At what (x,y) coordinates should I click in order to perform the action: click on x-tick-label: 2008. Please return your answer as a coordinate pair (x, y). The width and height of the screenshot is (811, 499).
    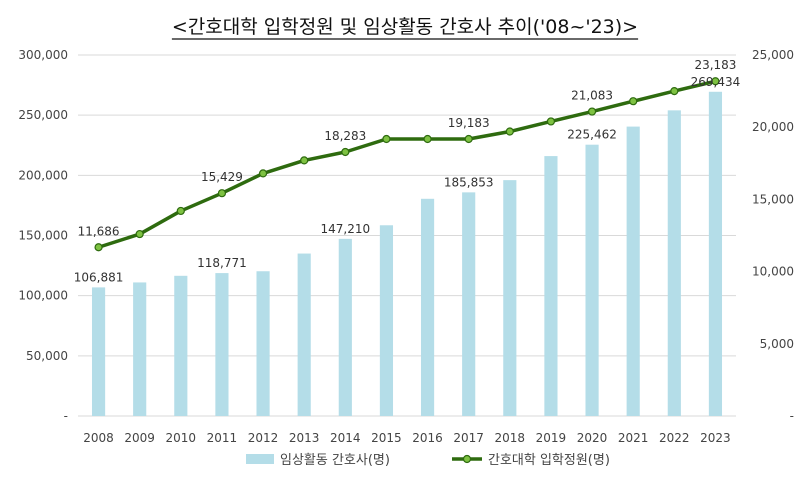
    Looking at the image, I should click on (98, 438).